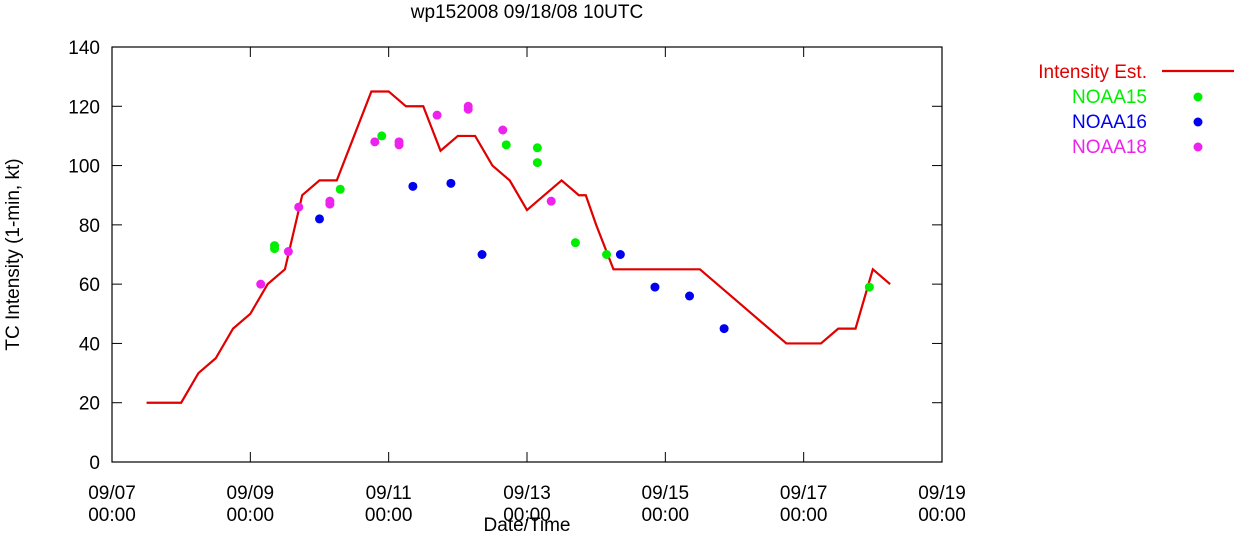  I want to click on series-noaa15, so click(572, 211).